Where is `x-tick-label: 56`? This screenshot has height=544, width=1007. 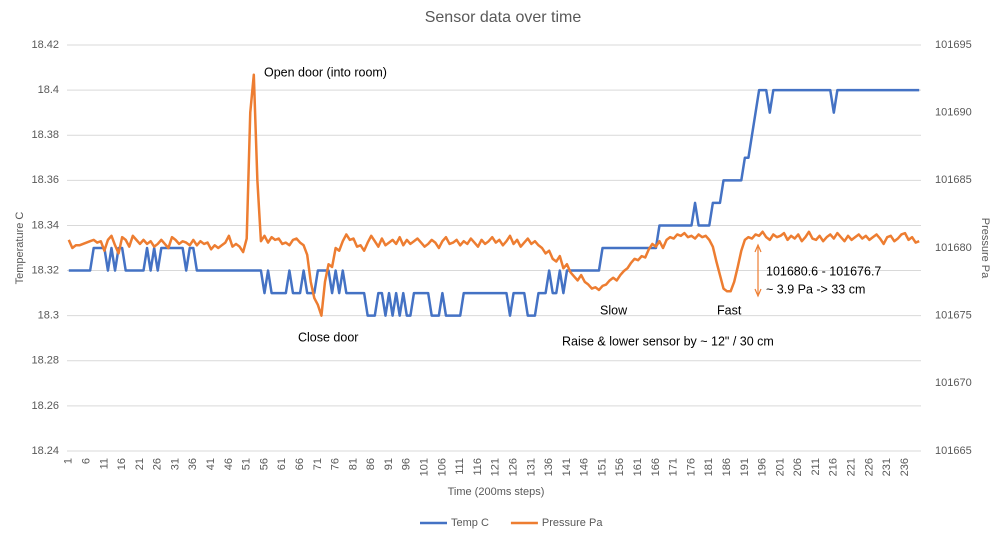 x-tick-label: 56 is located at coordinates (264, 464).